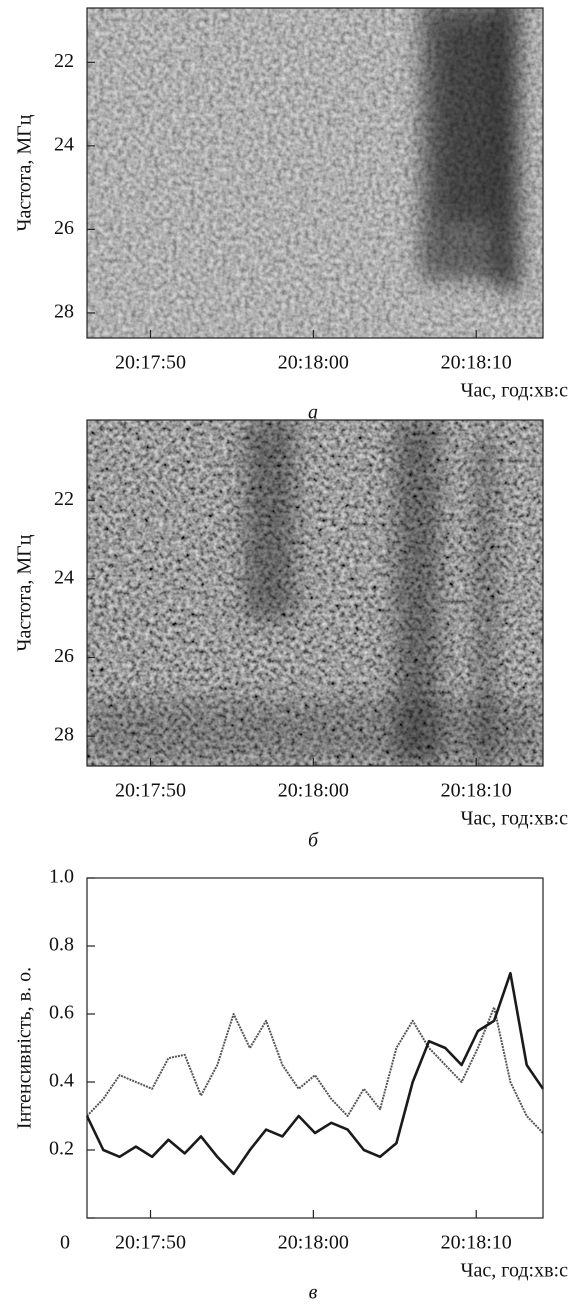 The height and width of the screenshot is (1308, 574). Describe the element at coordinates (61, 1149) in the screenshot. I see `y-tick-label: 0.2` at that location.